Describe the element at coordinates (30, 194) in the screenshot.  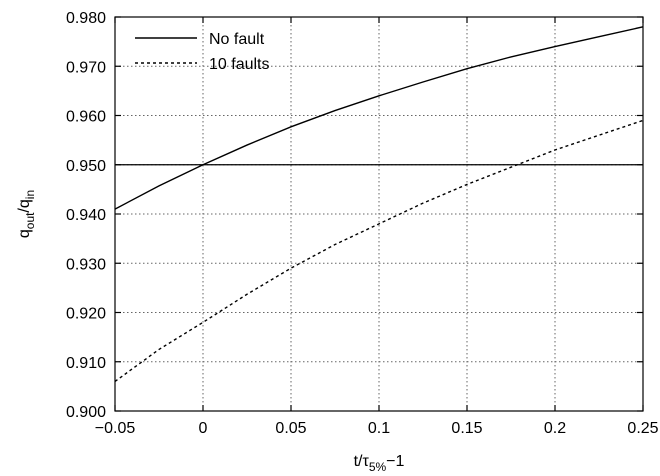
I see `y-axis-label-sub2: in` at that location.